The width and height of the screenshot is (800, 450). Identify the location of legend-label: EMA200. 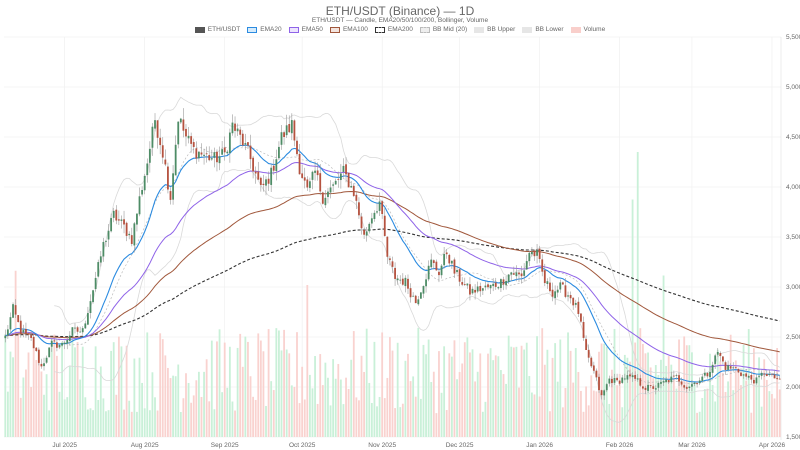
(400, 29).